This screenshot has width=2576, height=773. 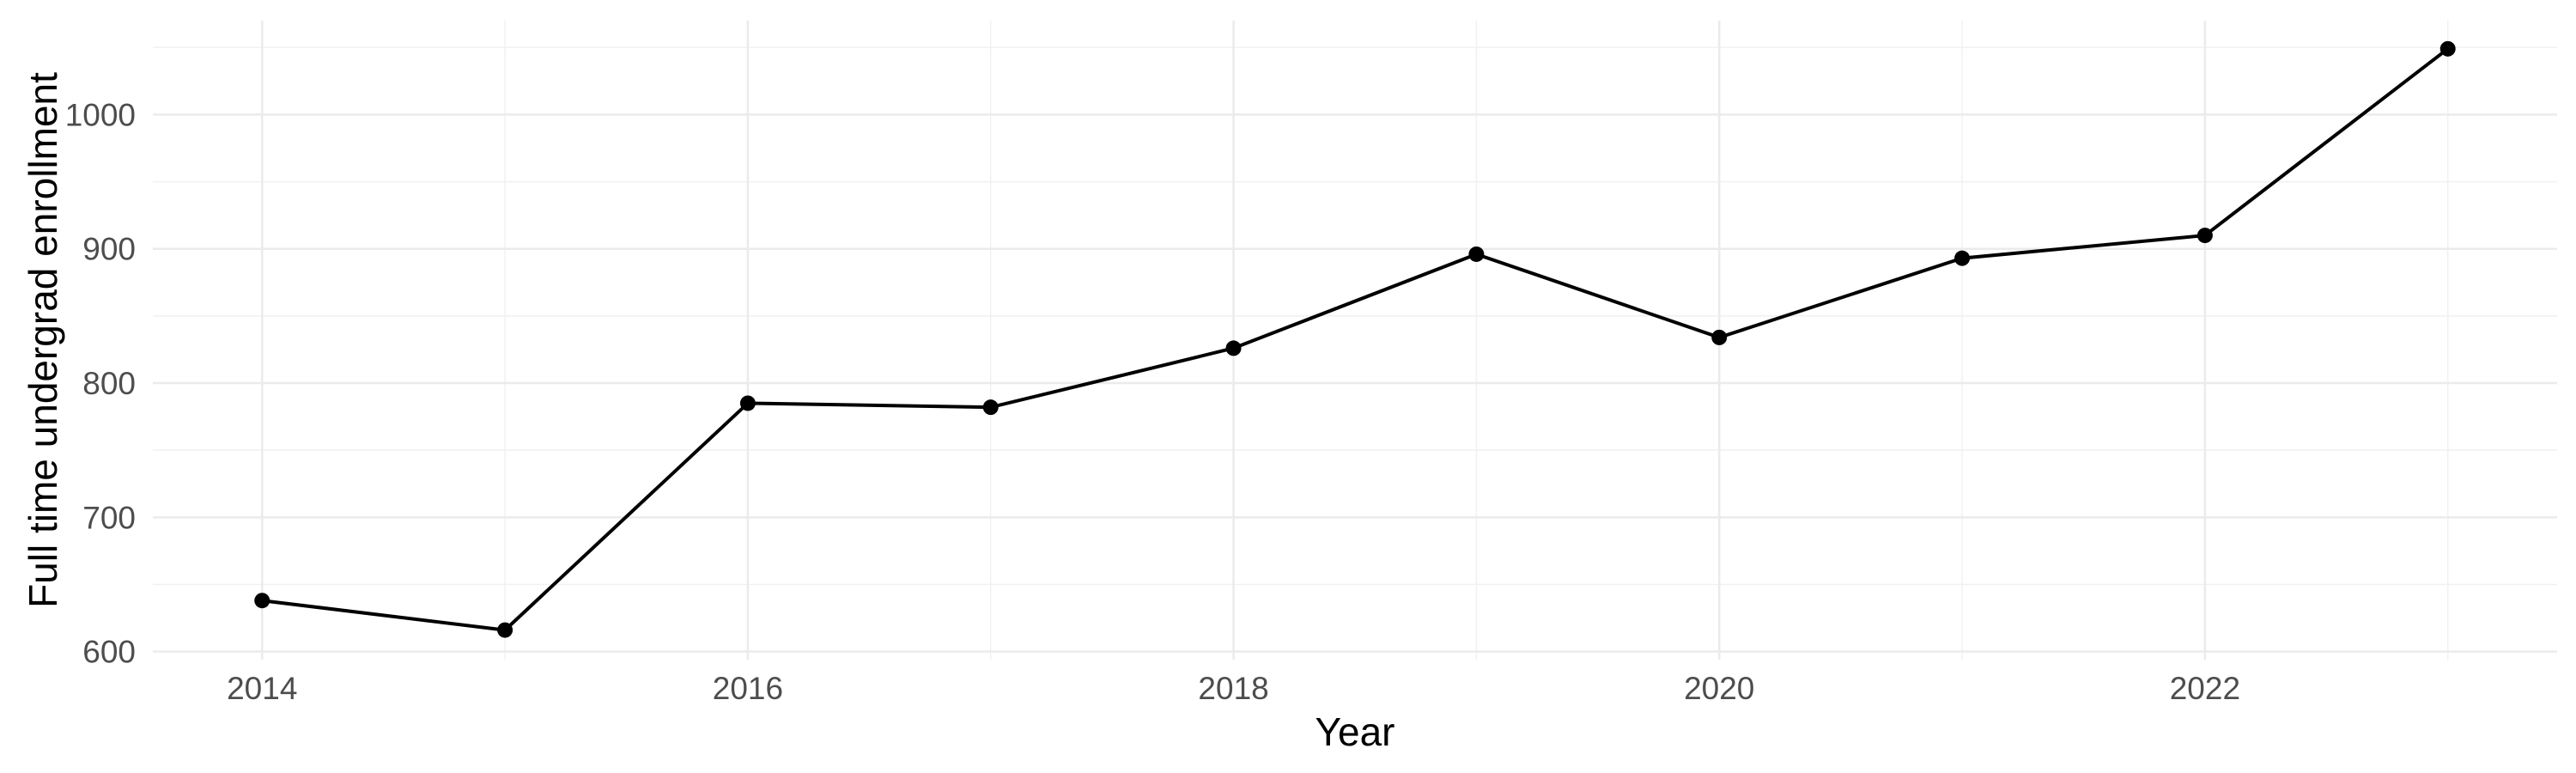 What do you see at coordinates (1477, 254) in the screenshot?
I see `data-point-2019` at bounding box center [1477, 254].